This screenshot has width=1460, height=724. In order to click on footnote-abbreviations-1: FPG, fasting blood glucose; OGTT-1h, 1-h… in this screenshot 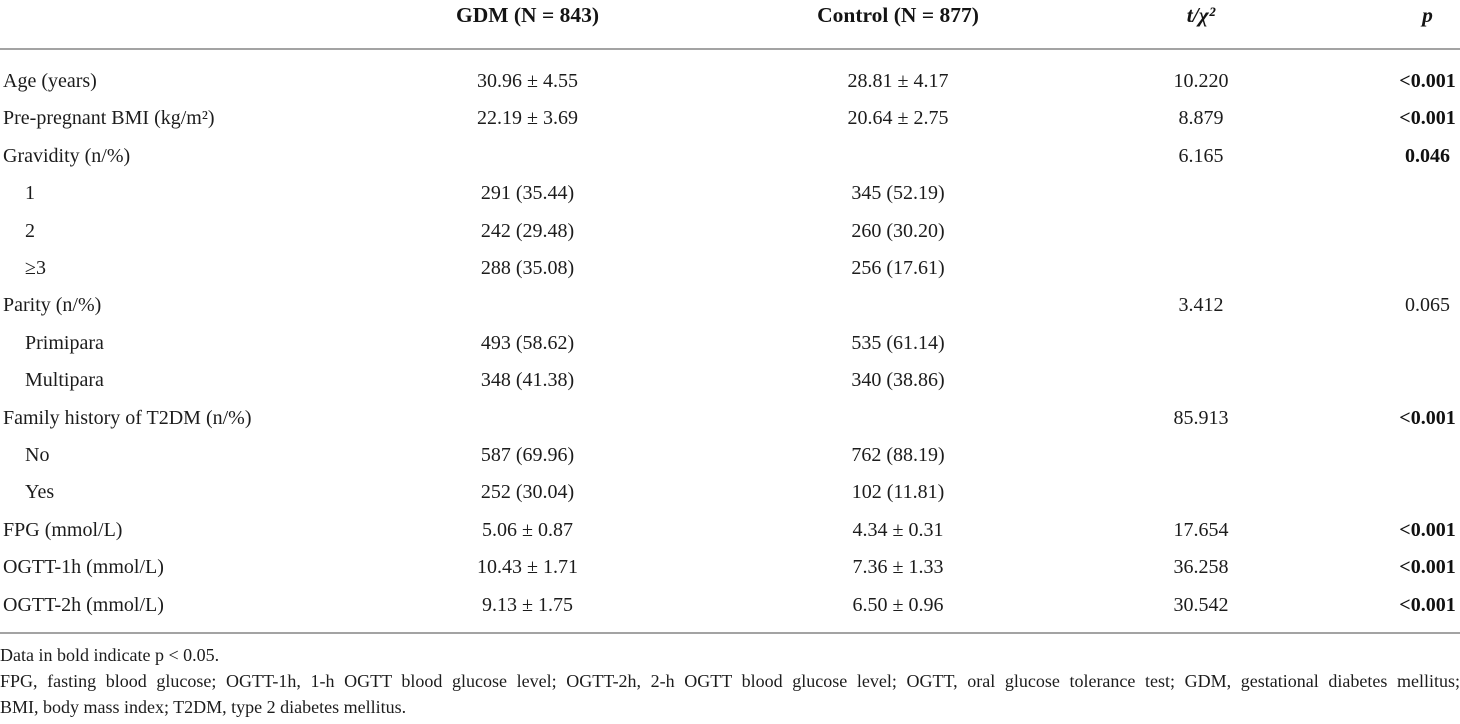, I will do `click(730, 681)`.